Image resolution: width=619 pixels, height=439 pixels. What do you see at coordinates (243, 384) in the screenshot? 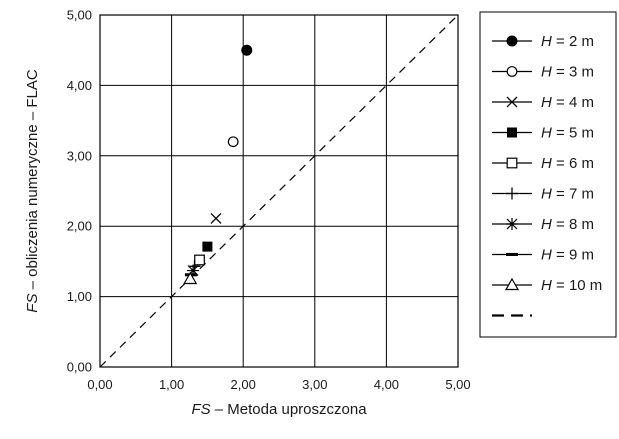
I see `x-tick-label: 2,00` at bounding box center [243, 384].